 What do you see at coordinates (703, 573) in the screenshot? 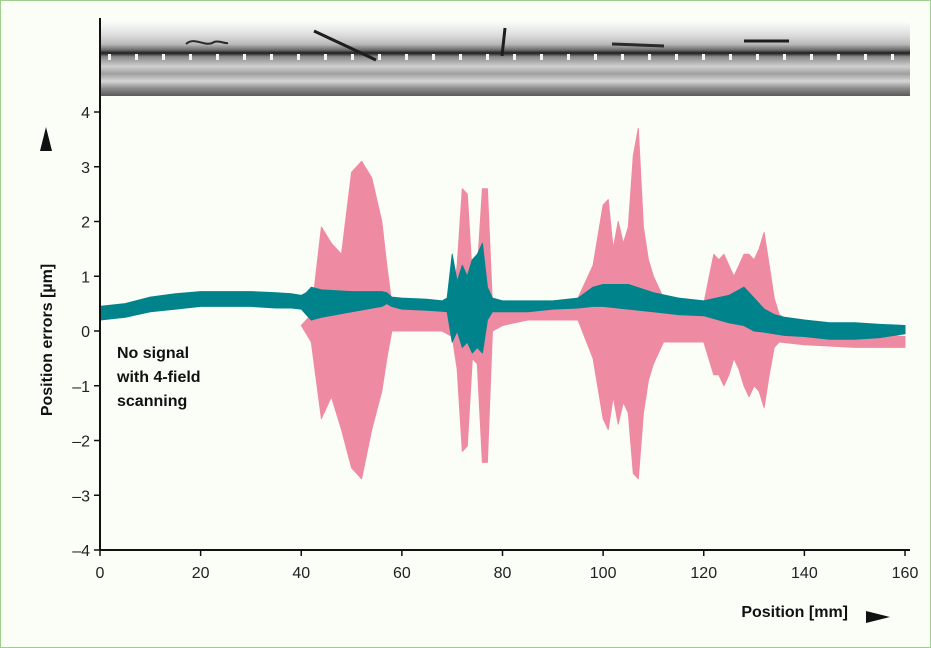
I see `x-tick-label: 120` at bounding box center [703, 573].